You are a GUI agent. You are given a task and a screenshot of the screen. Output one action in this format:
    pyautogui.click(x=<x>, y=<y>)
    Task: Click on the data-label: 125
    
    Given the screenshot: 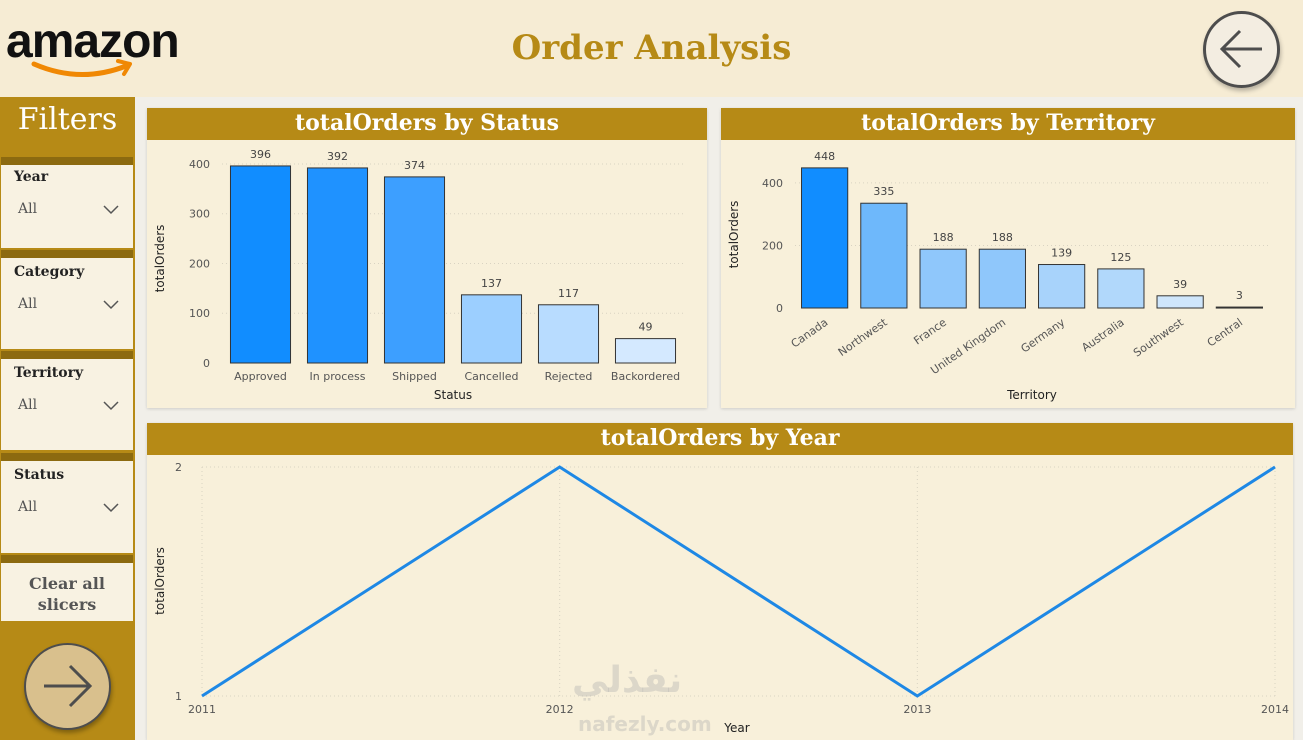 What is the action you would take?
    pyautogui.click(x=1120, y=257)
    